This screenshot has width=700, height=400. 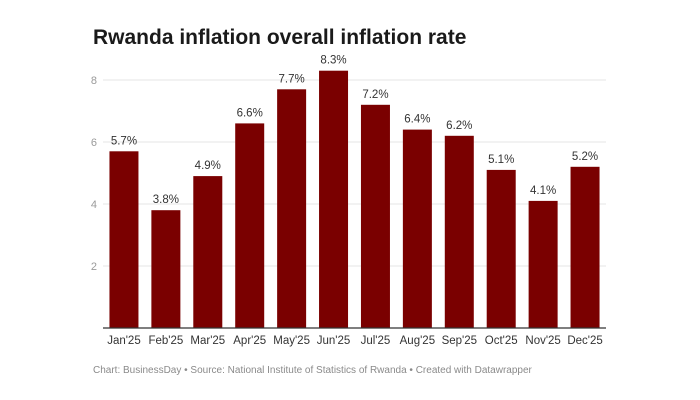 What do you see at coordinates (166, 200) in the screenshot?
I see `data-label: 3.8%` at bounding box center [166, 200].